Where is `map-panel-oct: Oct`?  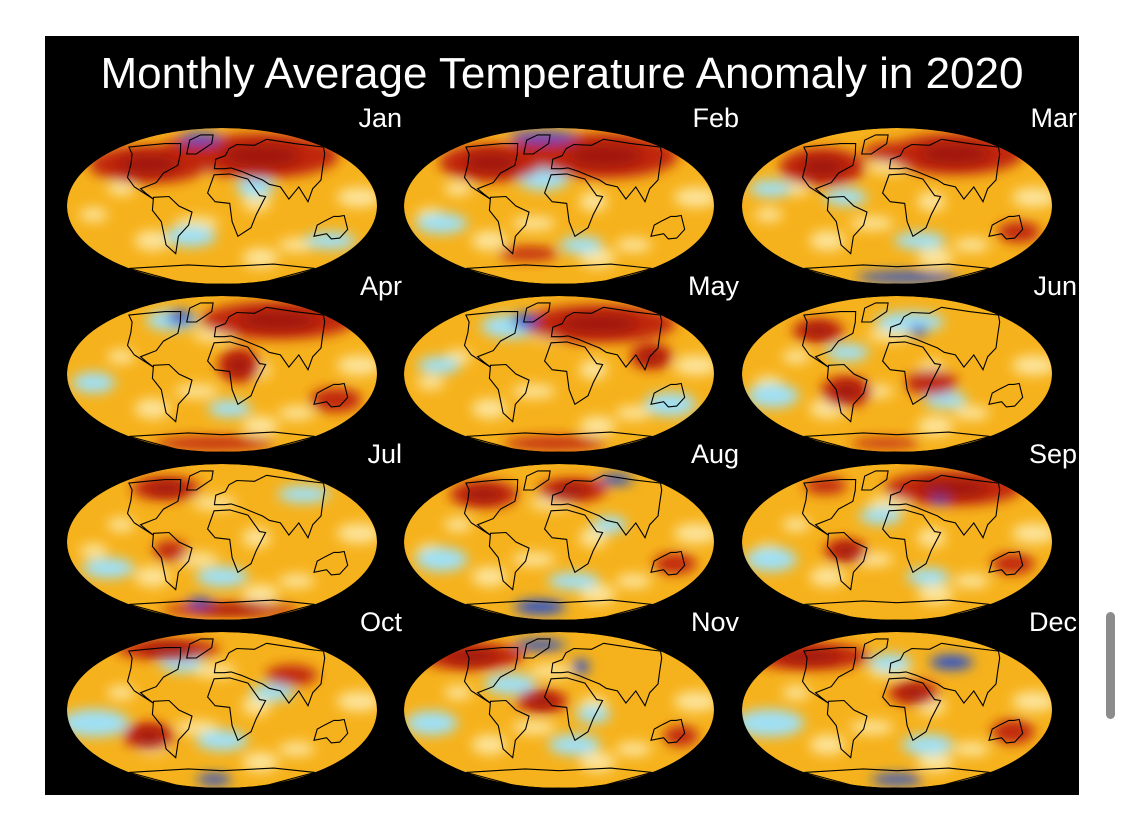
map-panel-oct: Oct is located at coordinates (234, 698).